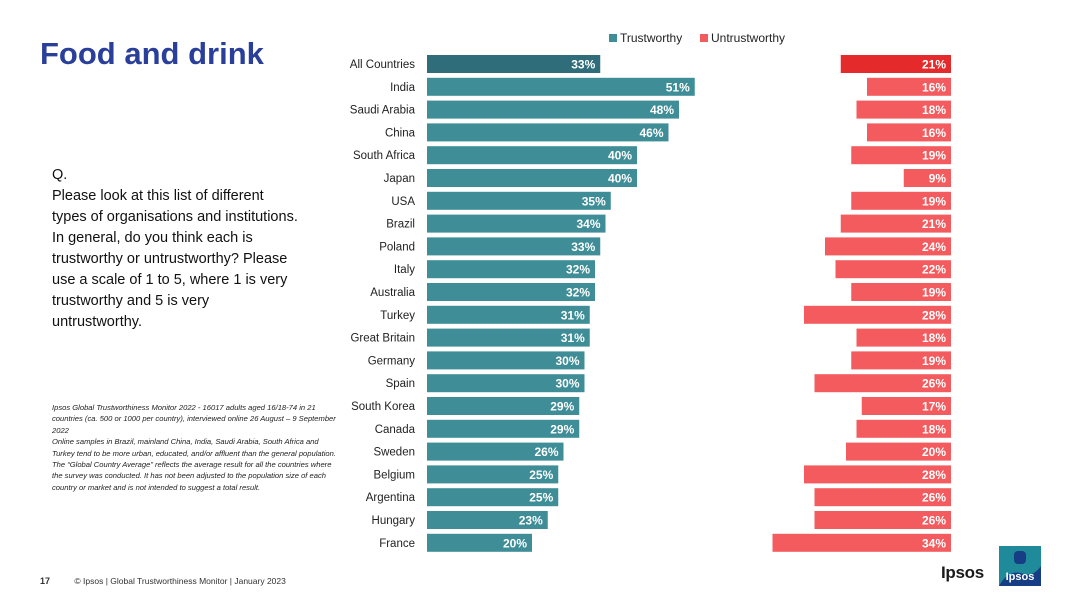 The image size is (1080, 607). Describe the element at coordinates (1020, 577) in the screenshot. I see `logo-badge-text: Ipsos` at that location.